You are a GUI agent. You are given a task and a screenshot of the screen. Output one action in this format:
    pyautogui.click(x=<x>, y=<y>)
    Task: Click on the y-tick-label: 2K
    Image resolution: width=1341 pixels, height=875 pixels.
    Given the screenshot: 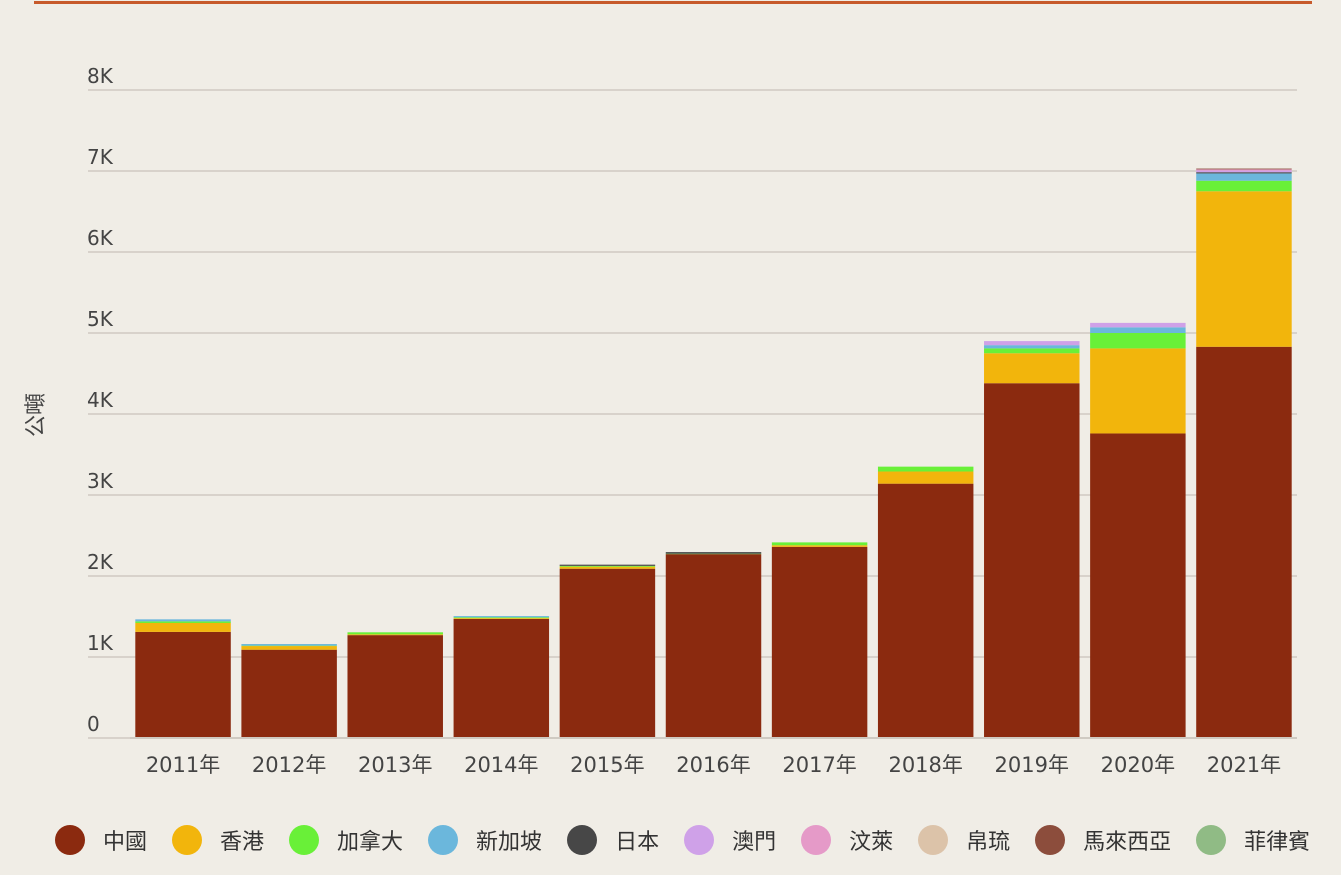 What is the action you would take?
    pyautogui.click(x=100, y=562)
    